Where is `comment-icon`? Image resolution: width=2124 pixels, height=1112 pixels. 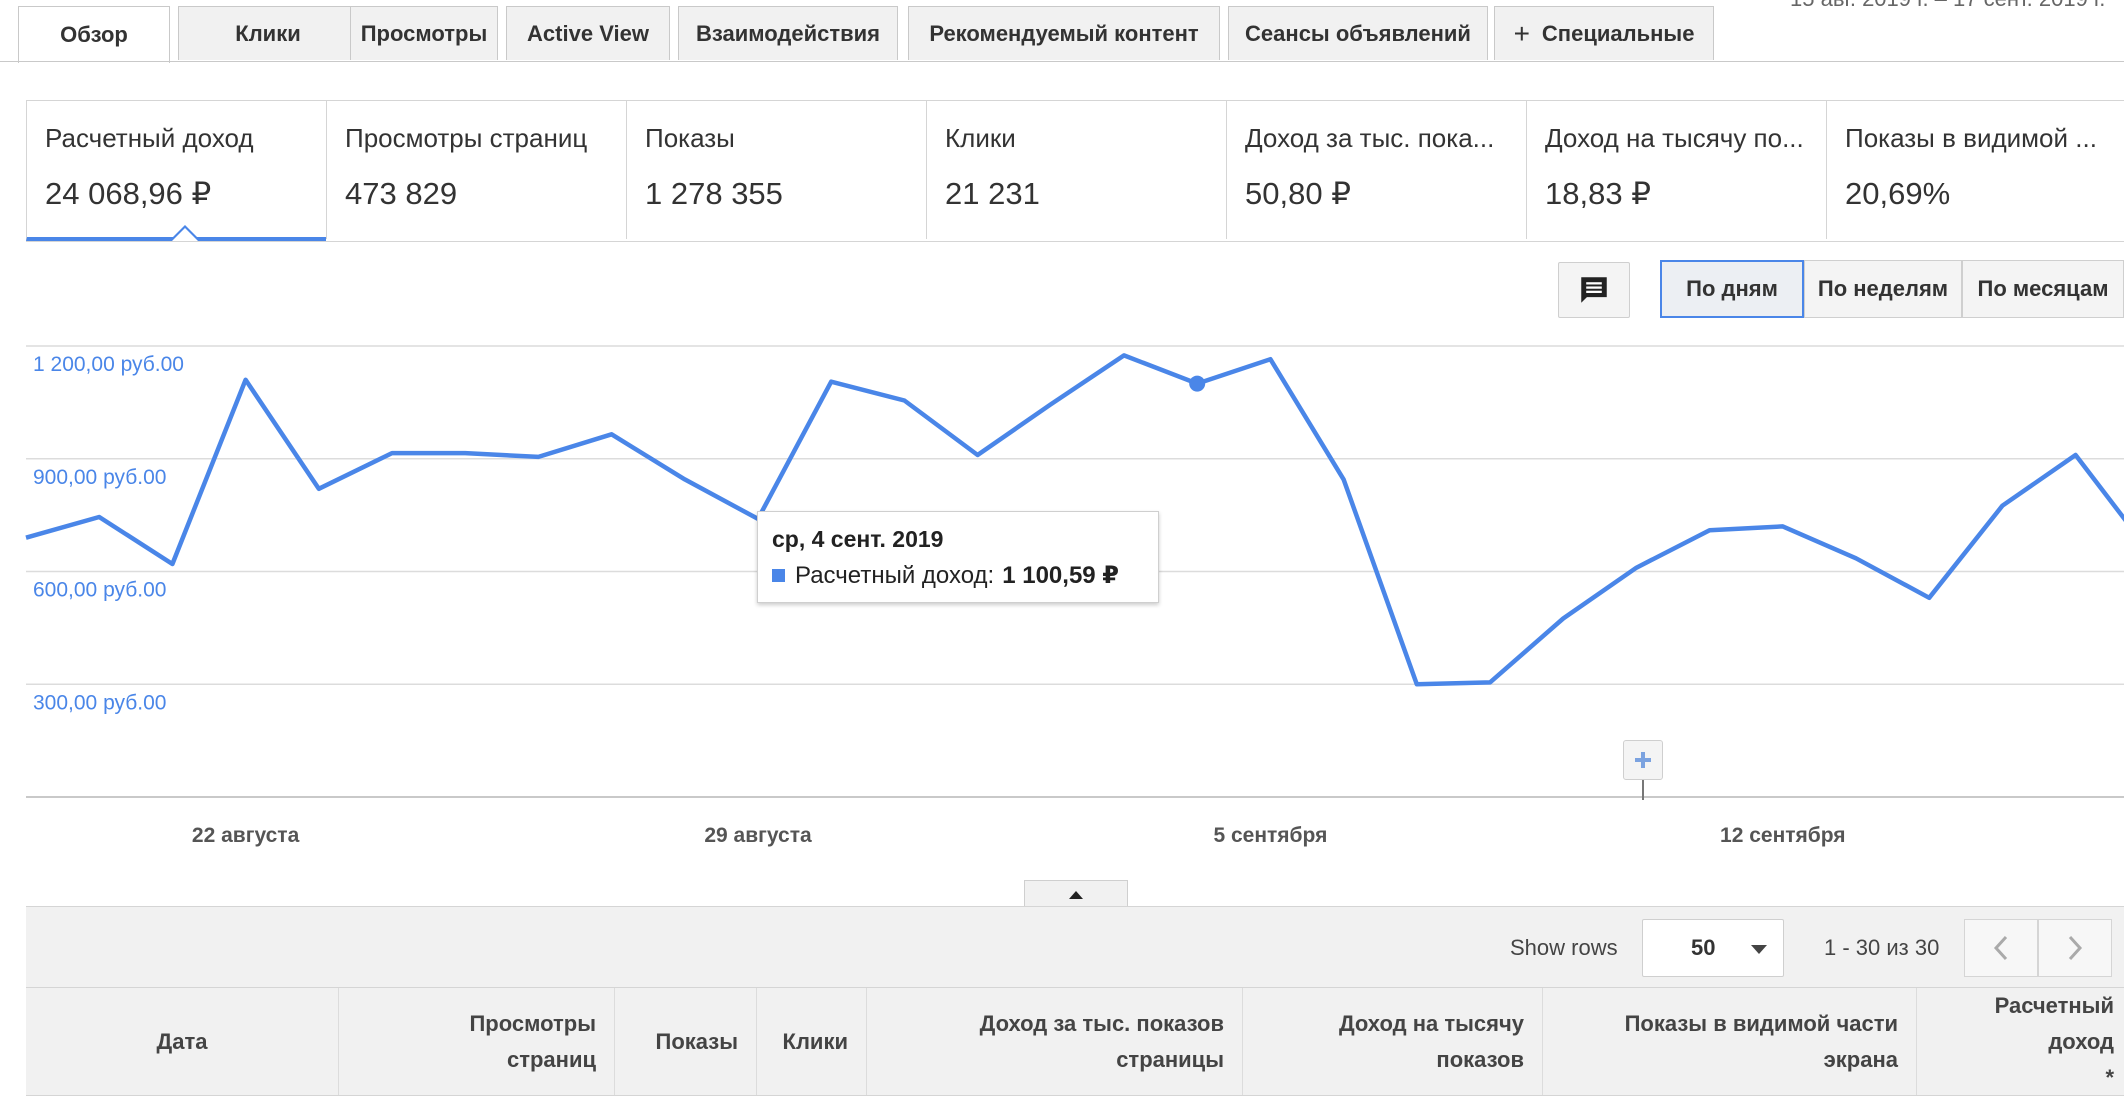
comment-icon is located at coordinates (1594, 290).